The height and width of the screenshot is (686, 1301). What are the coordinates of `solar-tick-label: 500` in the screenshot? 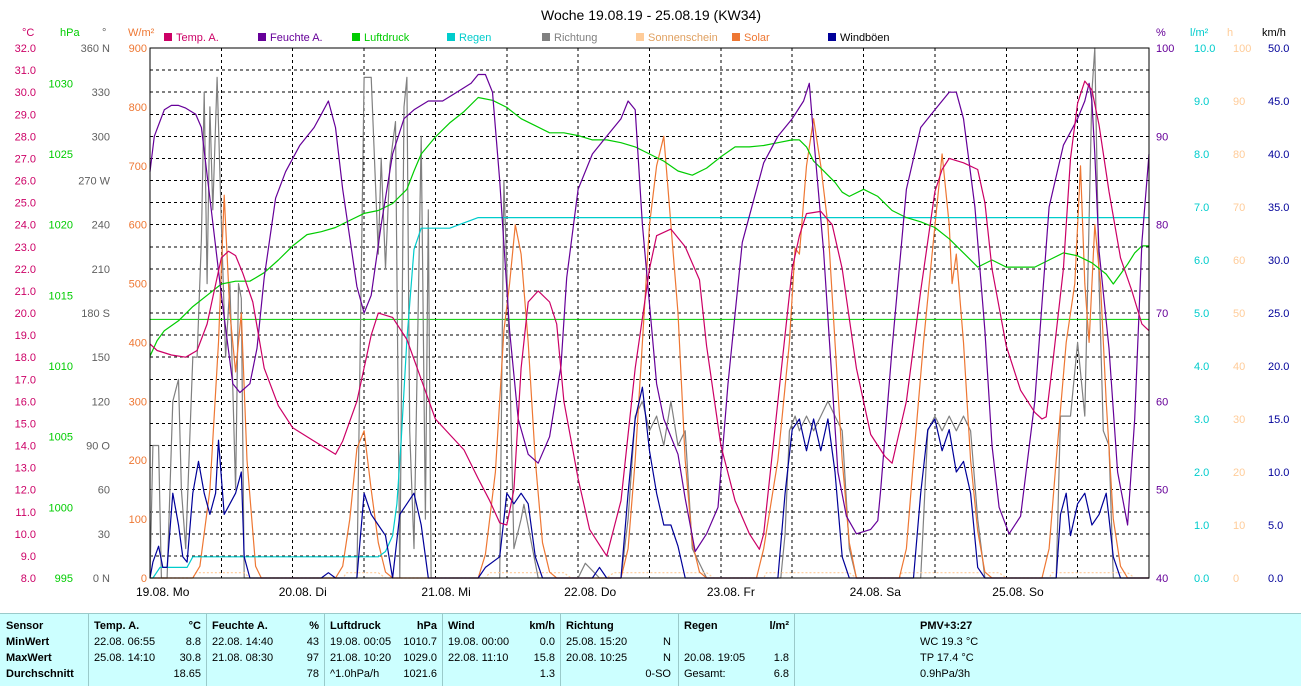 It's located at (138, 285).